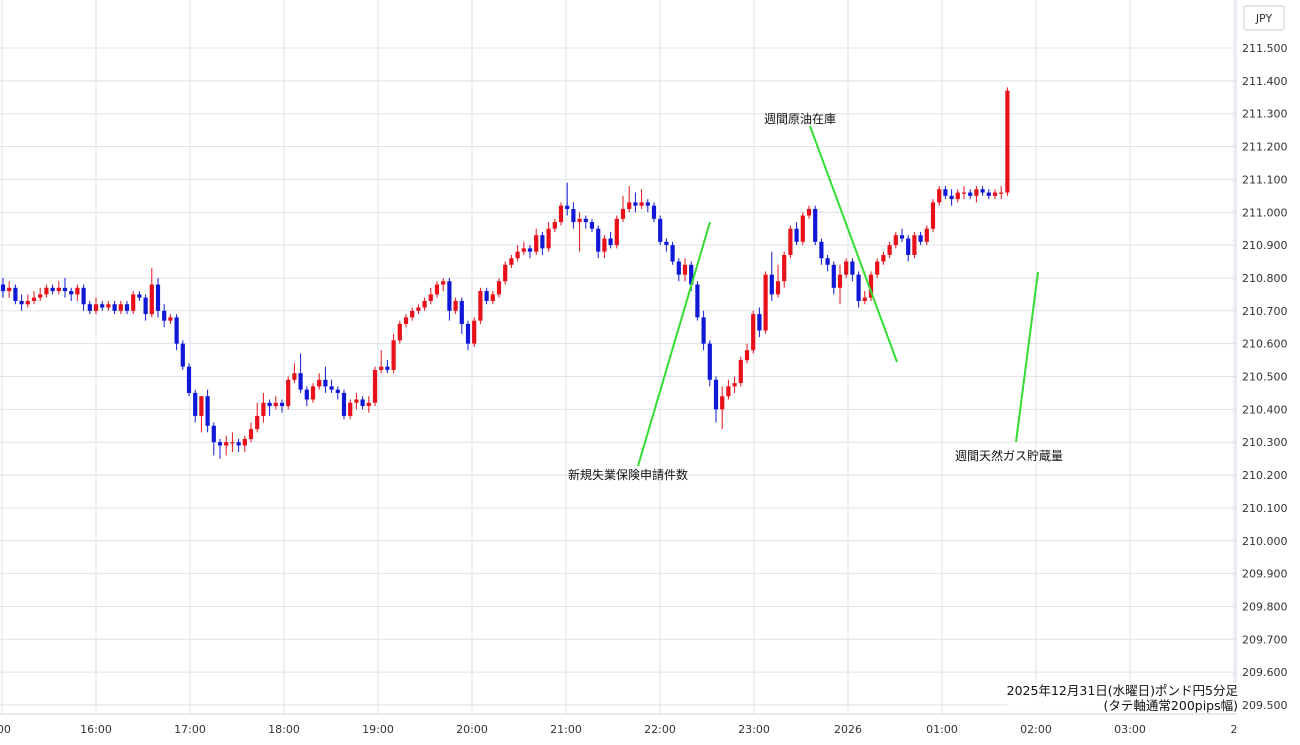  What do you see at coordinates (378, 729) in the screenshot?
I see `x-tick-label: 19:00` at bounding box center [378, 729].